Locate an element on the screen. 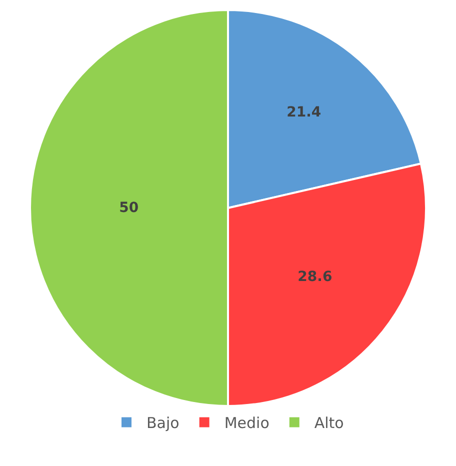  data-label: 28.6 is located at coordinates (315, 277).